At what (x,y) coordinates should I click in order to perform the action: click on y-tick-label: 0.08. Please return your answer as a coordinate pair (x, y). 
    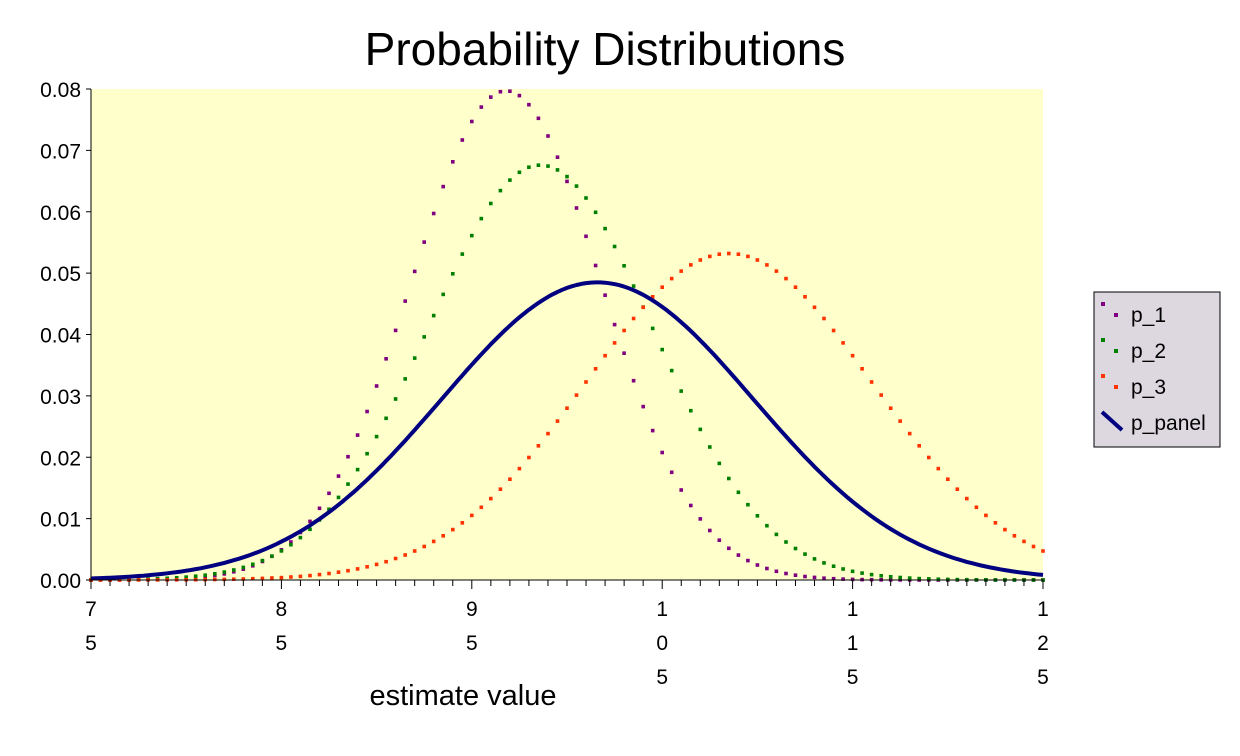
    Looking at the image, I should click on (60, 90).